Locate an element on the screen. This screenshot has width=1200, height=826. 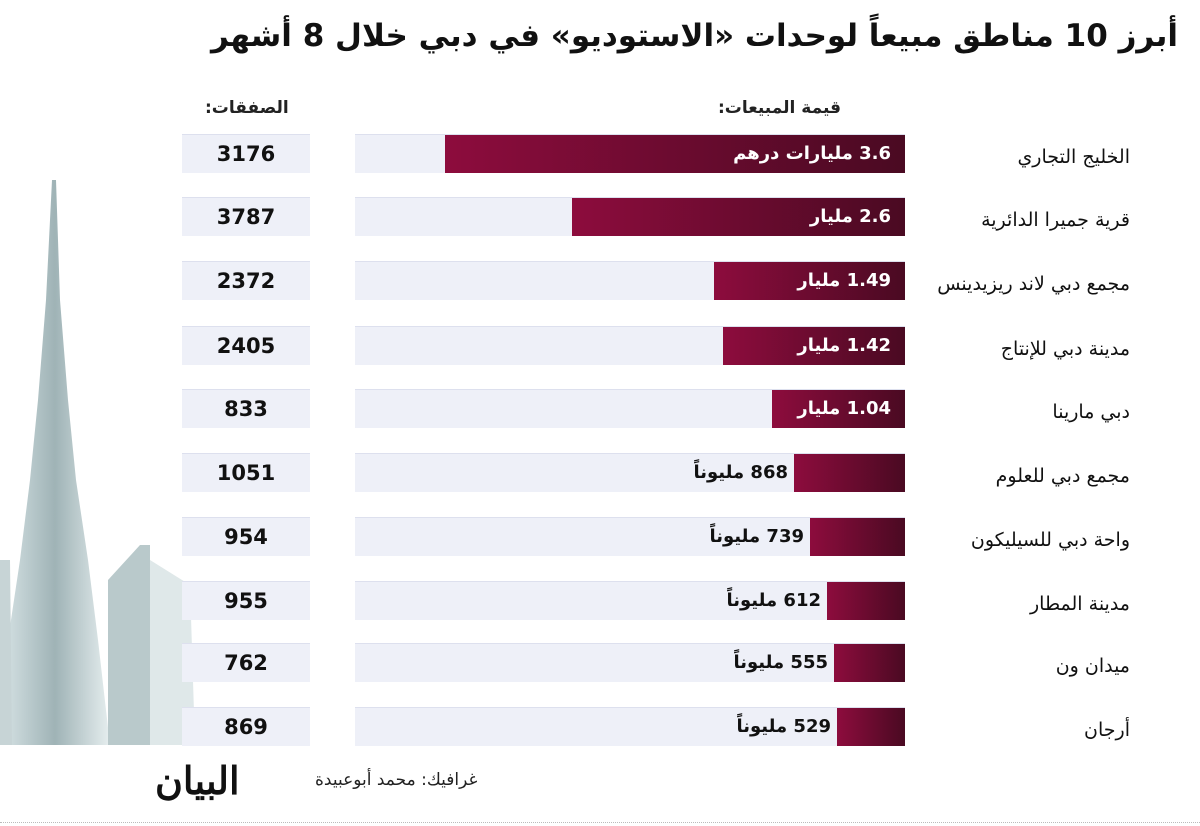
deals-header: الصفقات: is located at coordinates (247, 108).